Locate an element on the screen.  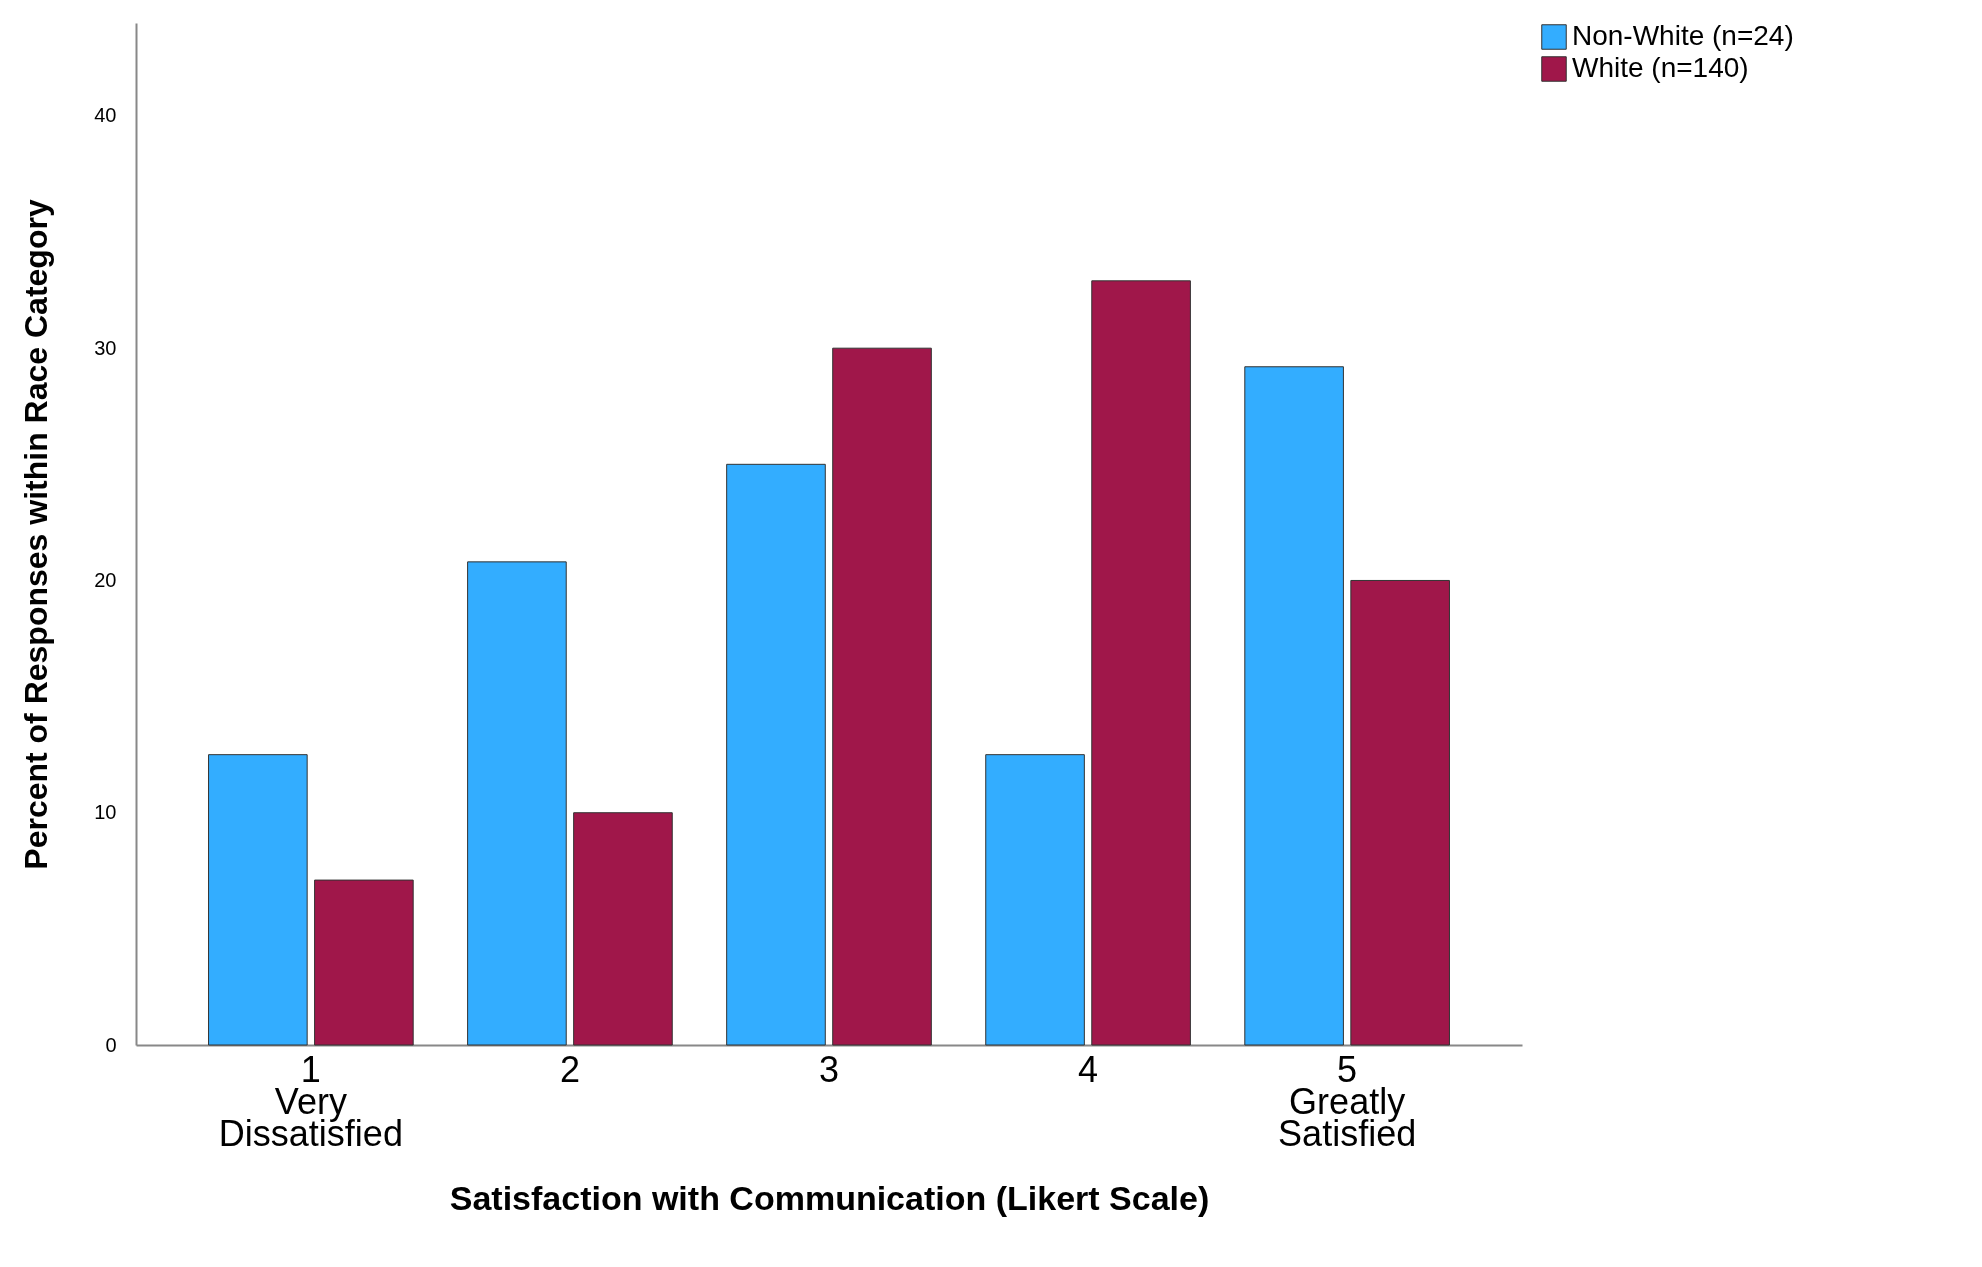
y-tick-label: 0 is located at coordinates (111, 1044).